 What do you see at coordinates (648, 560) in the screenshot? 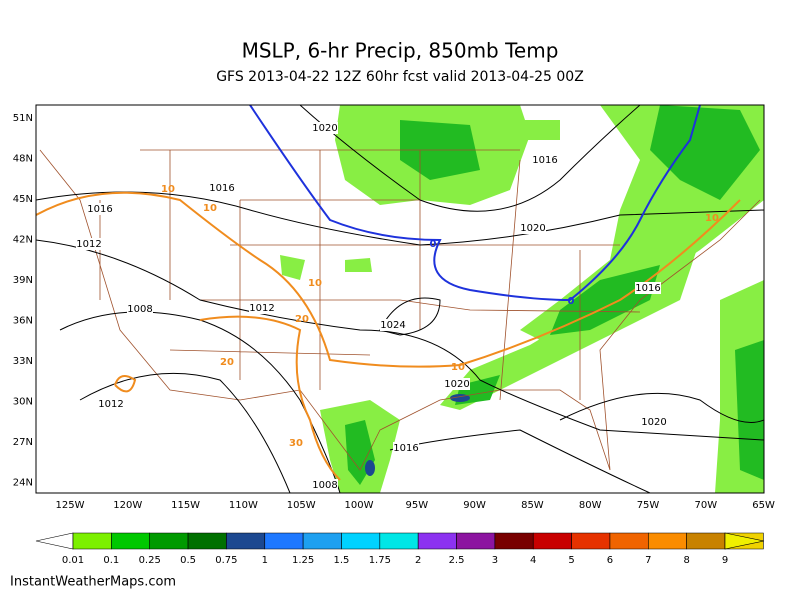
I see `colorbar-label: 7` at bounding box center [648, 560].